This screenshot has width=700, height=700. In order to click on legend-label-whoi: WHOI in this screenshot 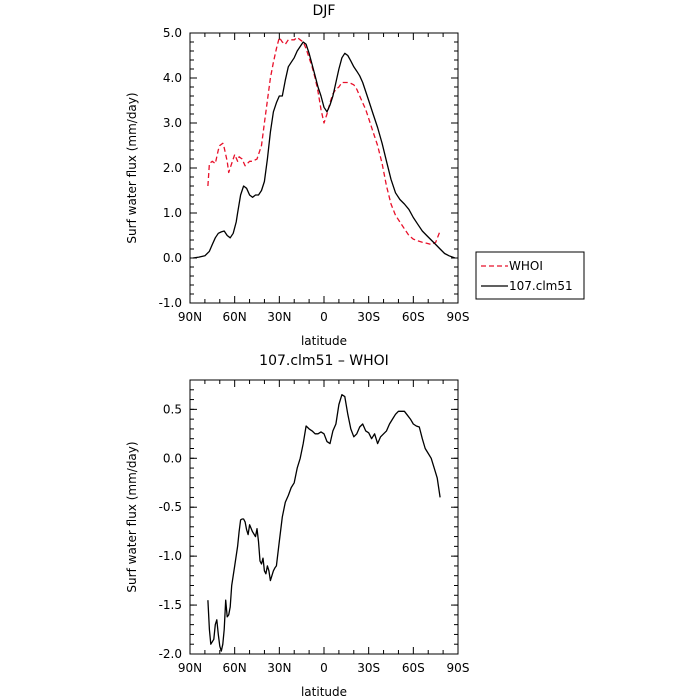, I will do `click(526, 266)`.